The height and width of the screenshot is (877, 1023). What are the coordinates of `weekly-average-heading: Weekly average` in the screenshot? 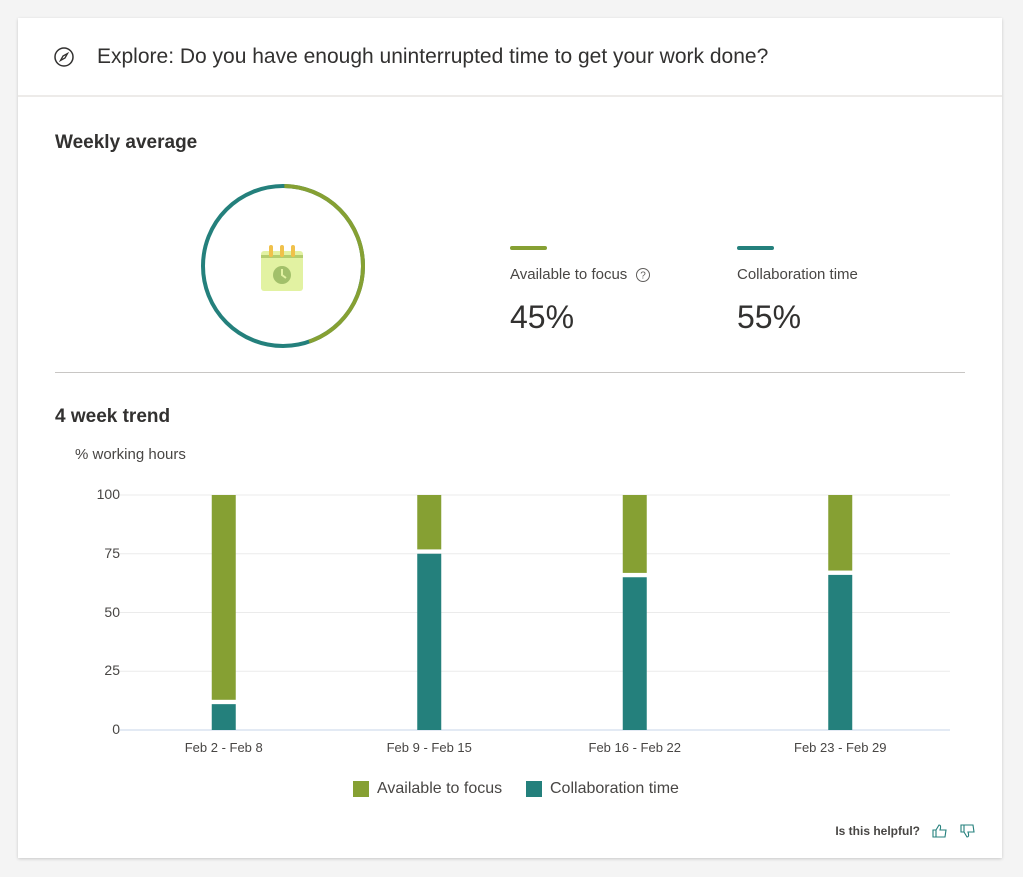 It's located at (126, 142).